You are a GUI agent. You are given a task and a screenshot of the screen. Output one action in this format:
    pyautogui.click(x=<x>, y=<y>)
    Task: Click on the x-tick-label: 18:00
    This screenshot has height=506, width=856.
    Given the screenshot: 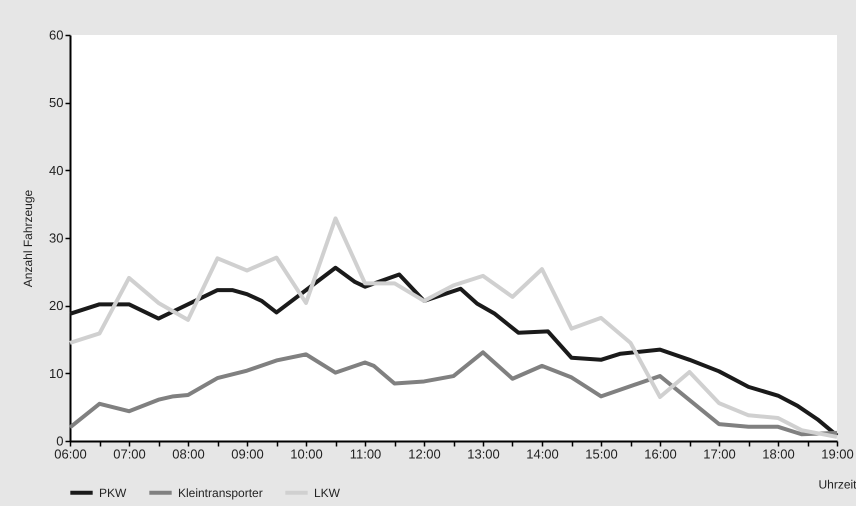 What is the action you would take?
    pyautogui.click(x=778, y=454)
    